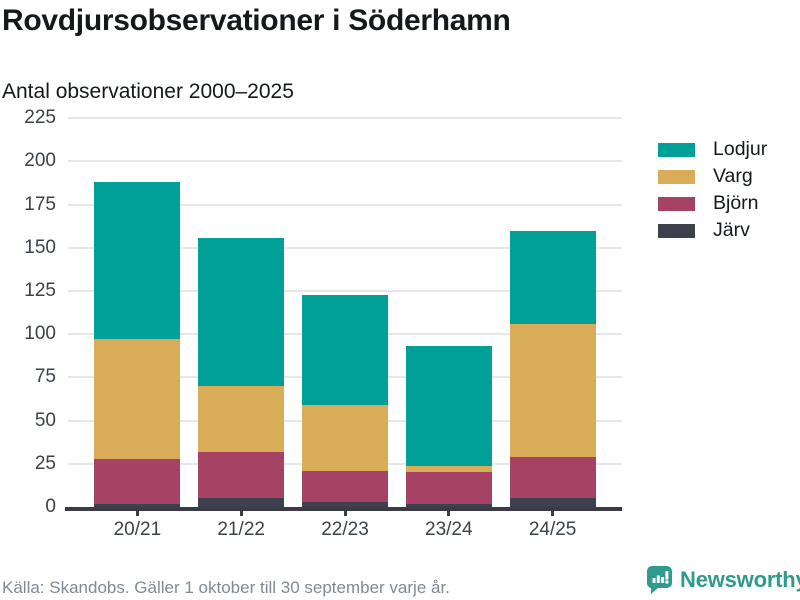 Image resolution: width=800 pixels, height=600 pixels. I want to click on bar-segment-22-23-järv, so click(345, 504).